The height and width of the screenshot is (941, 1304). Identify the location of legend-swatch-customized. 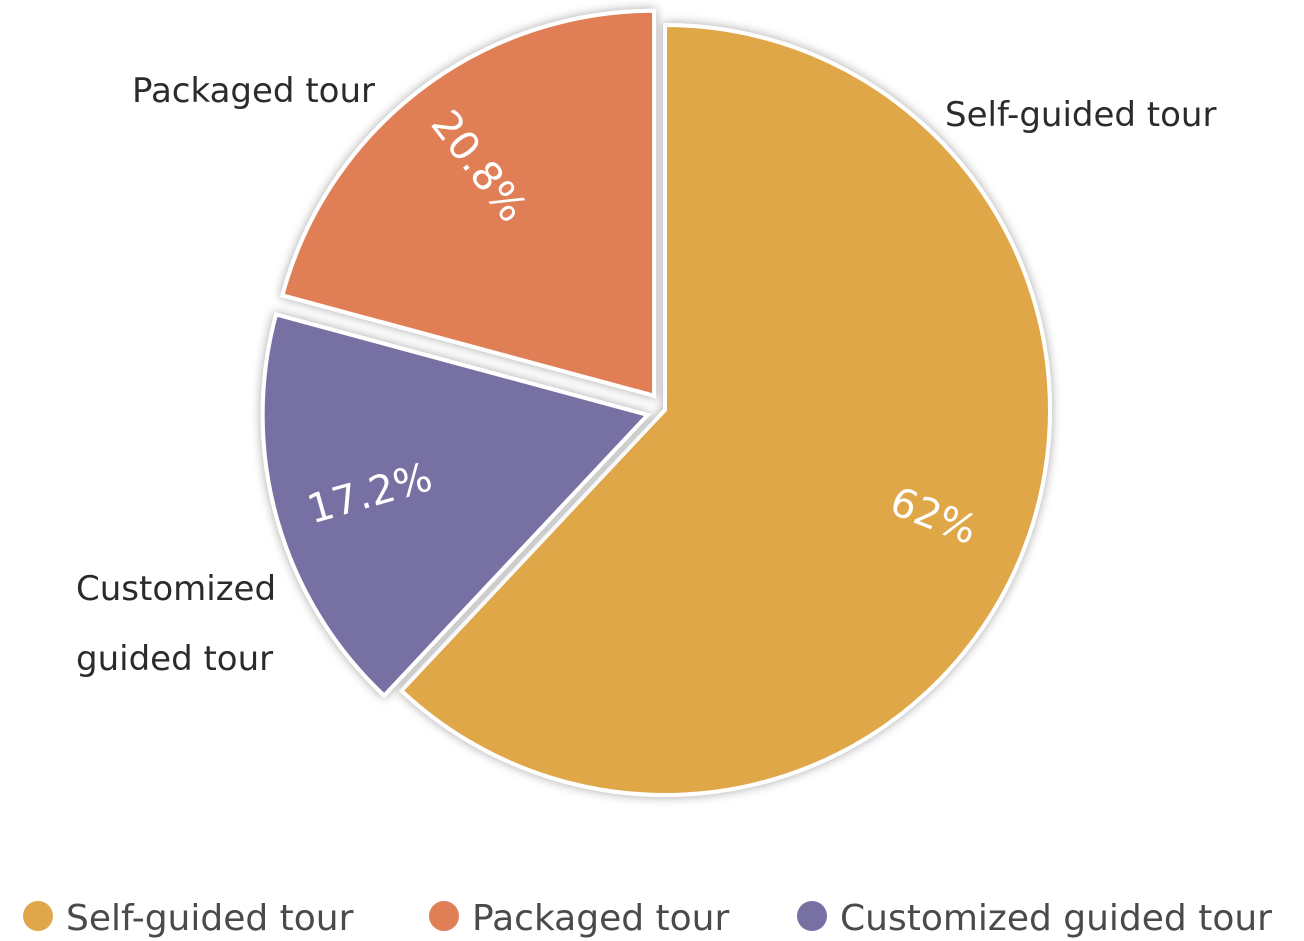
(812, 916).